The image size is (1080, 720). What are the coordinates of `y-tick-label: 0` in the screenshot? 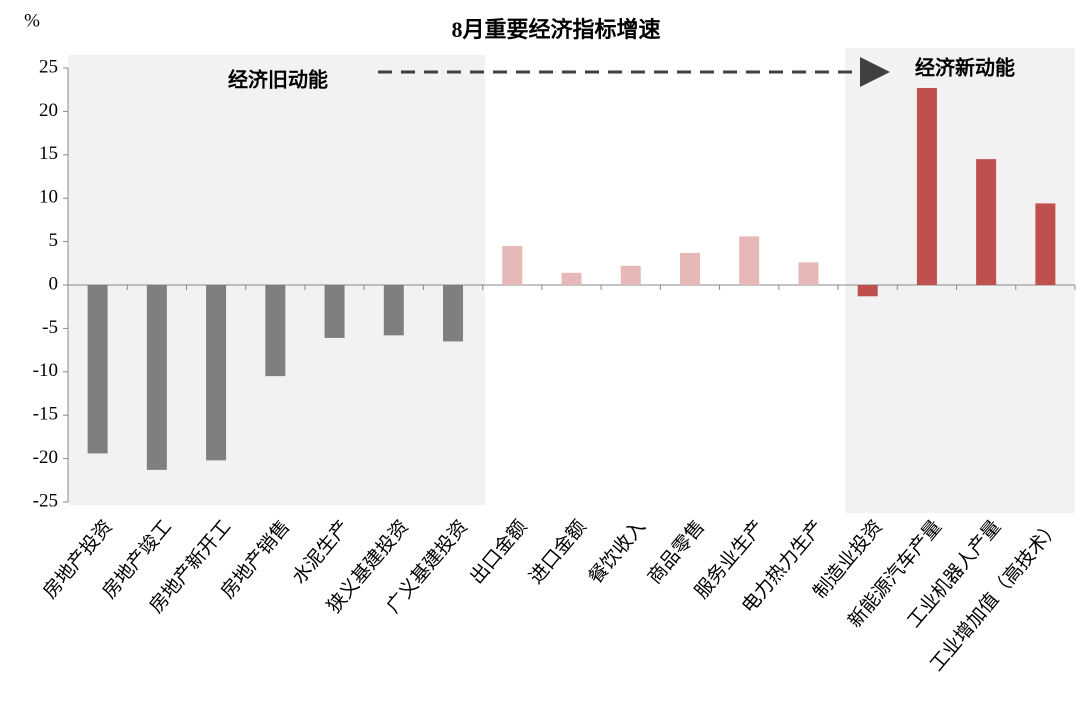 It's located at (54, 283).